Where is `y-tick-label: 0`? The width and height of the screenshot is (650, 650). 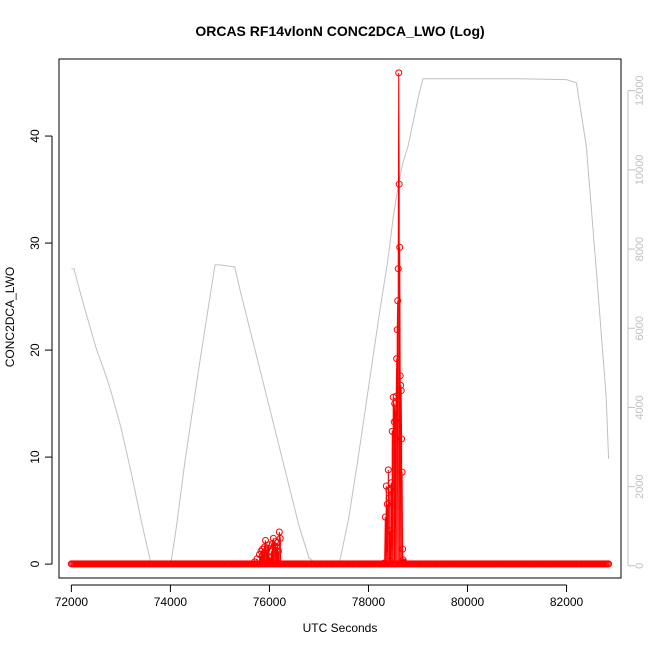
y-tick-label: 0 is located at coordinates (35, 563).